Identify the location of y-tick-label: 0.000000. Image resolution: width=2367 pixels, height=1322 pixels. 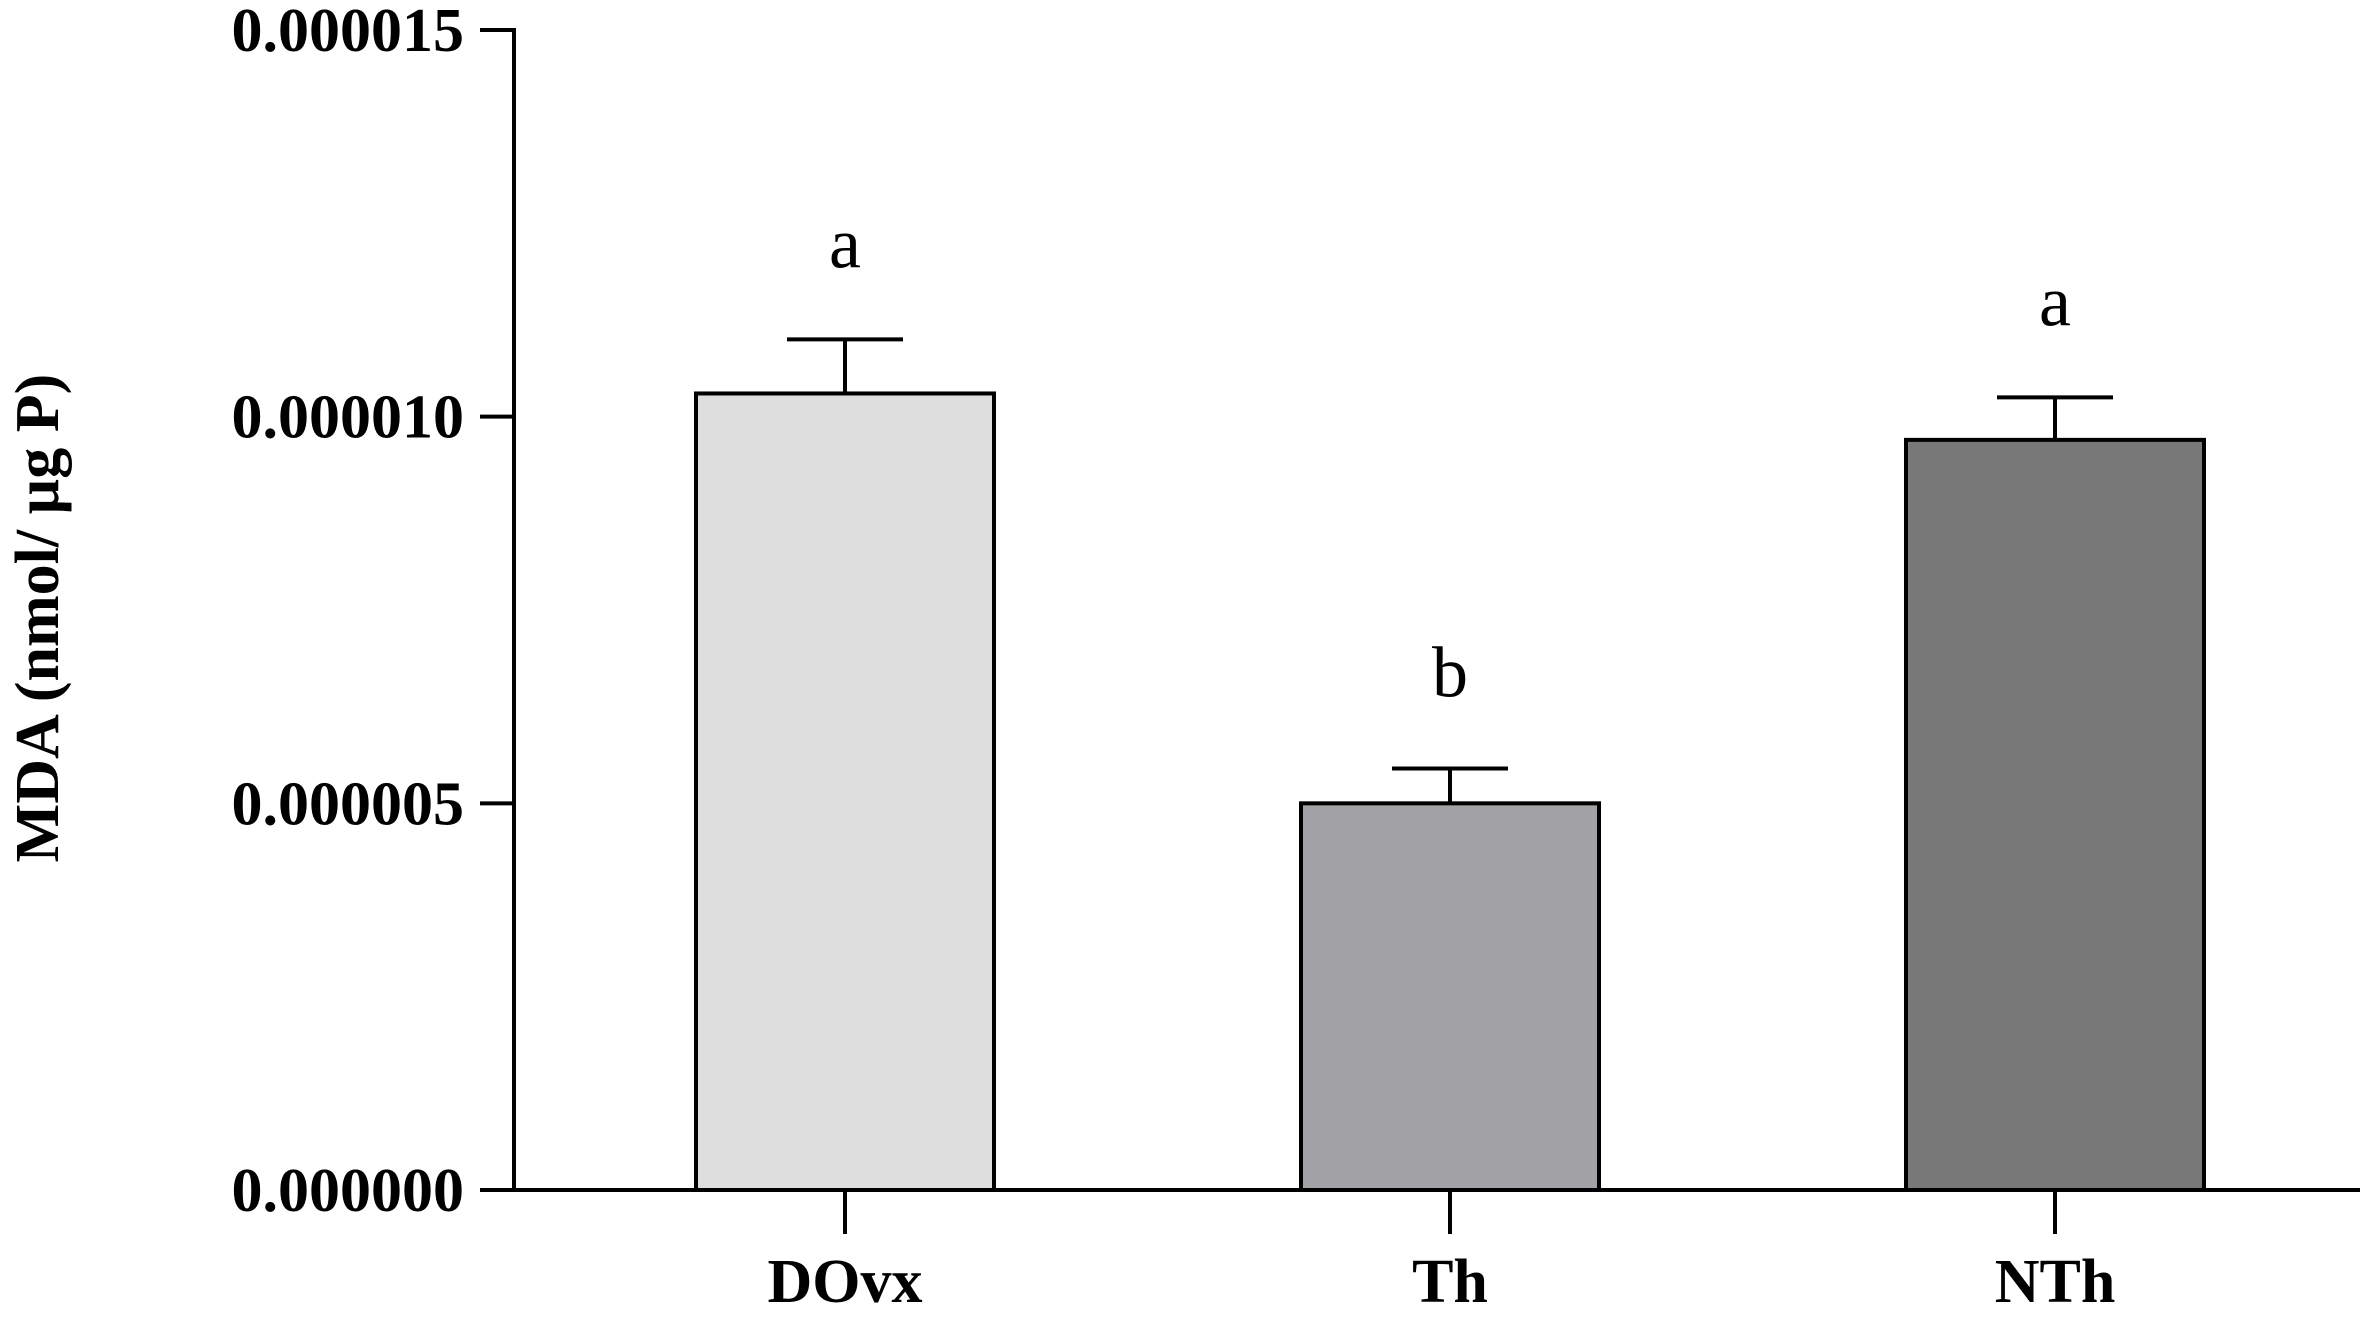
(348, 1191).